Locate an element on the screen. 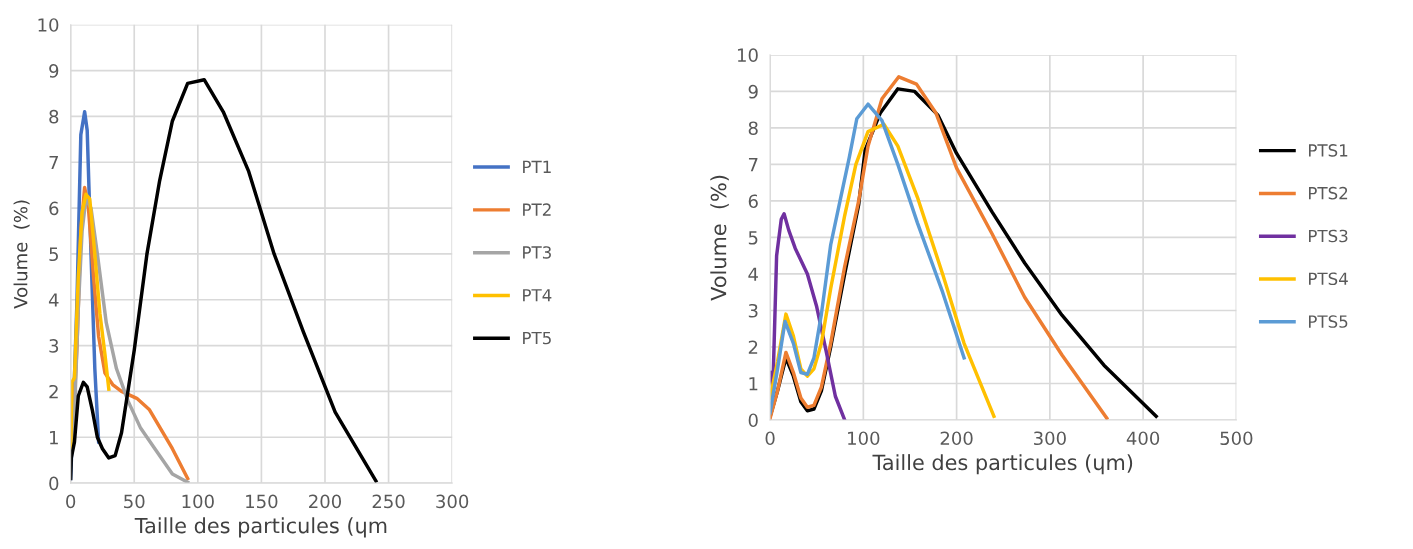 Image resolution: width=1413 pixels, height=549 pixels. x-tick-label: 150 is located at coordinates (262, 501).